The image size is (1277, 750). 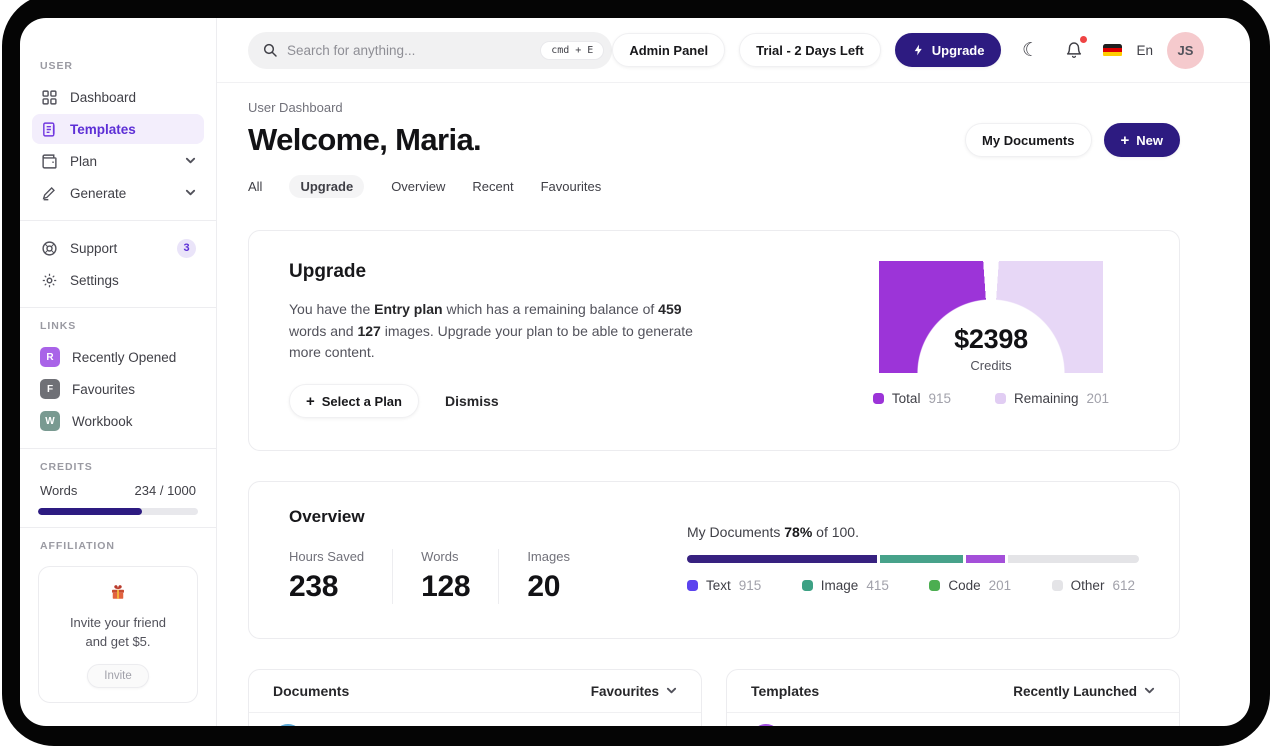 What do you see at coordinates (845, 585) in the screenshot?
I see `legend-image: Image 415` at bounding box center [845, 585].